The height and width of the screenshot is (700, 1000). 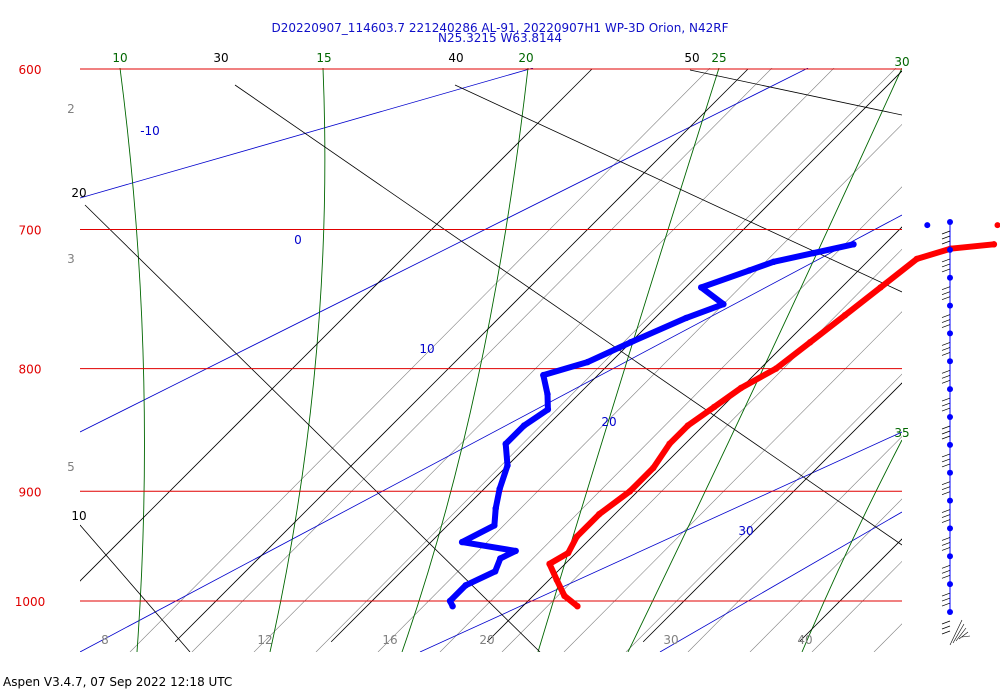 I want to click on moist-adiabat-label: 20, so click(x=525, y=58).